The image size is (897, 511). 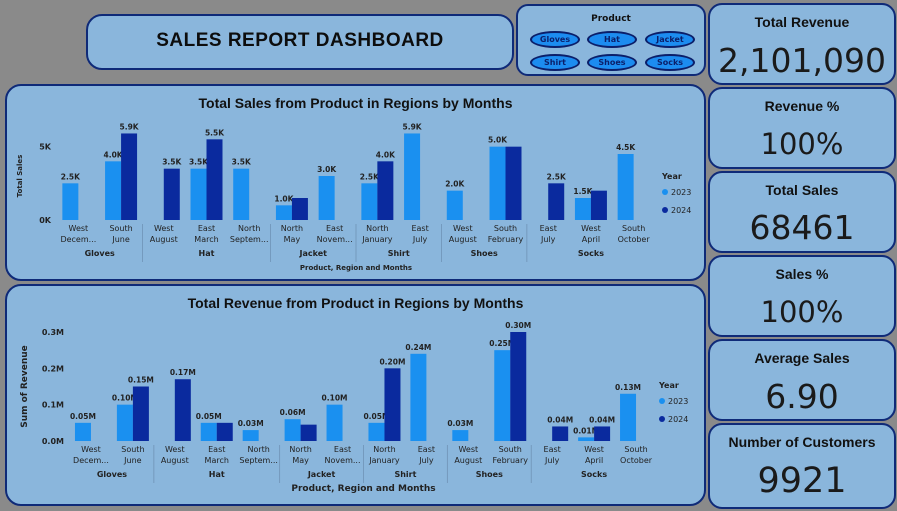 What do you see at coordinates (612, 39) in the screenshot?
I see `slicer-option-hat: Hat` at bounding box center [612, 39].